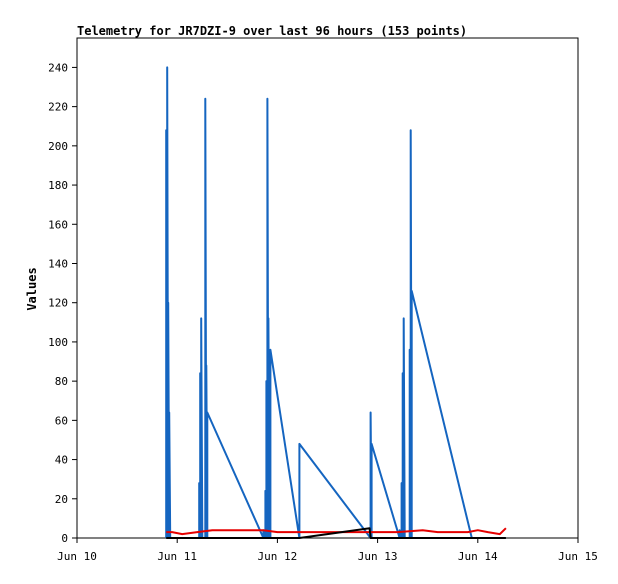  What do you see at coordinates (61, 499) in the screenshot?
I see `y-tick-label: 20` at bounding box center [61, 499].